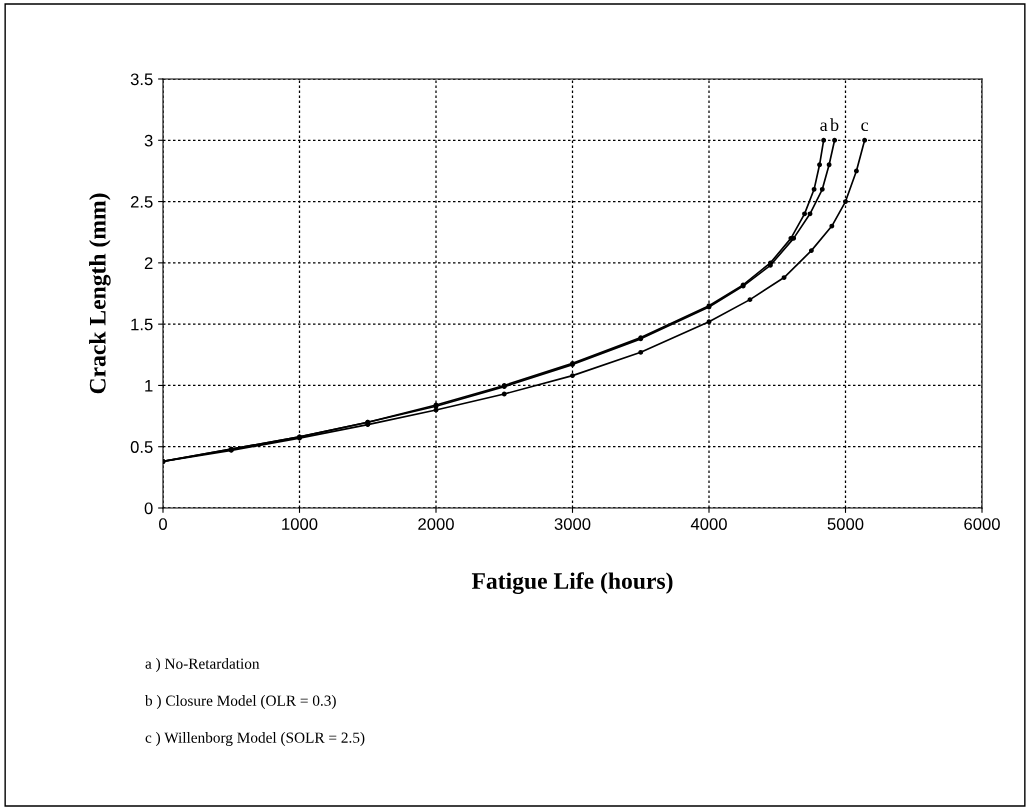 The height and width of the screenshot is (810, 1030). Describe the element at coordinates (141, 447) in the screenshot. I see `y-tick-label: 0.5` at that location.